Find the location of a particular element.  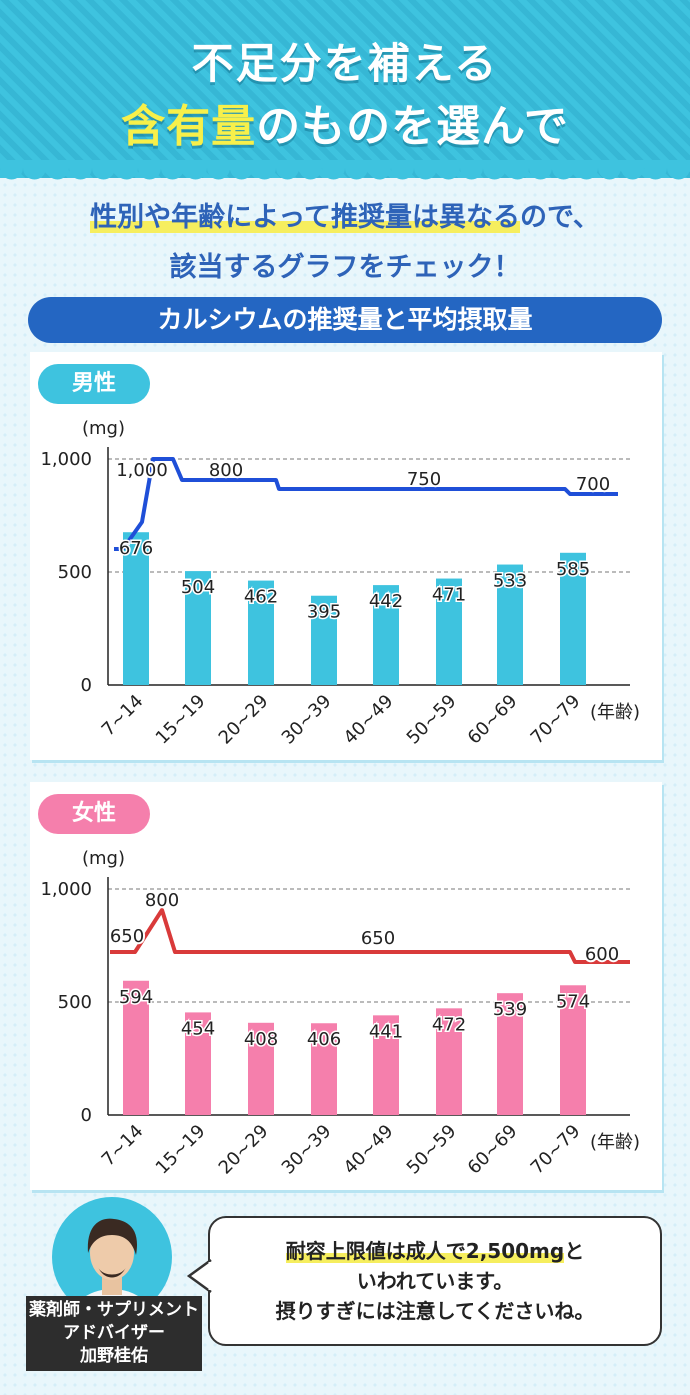

bar-value-label: 574 is located at coordinates (573, 1001).